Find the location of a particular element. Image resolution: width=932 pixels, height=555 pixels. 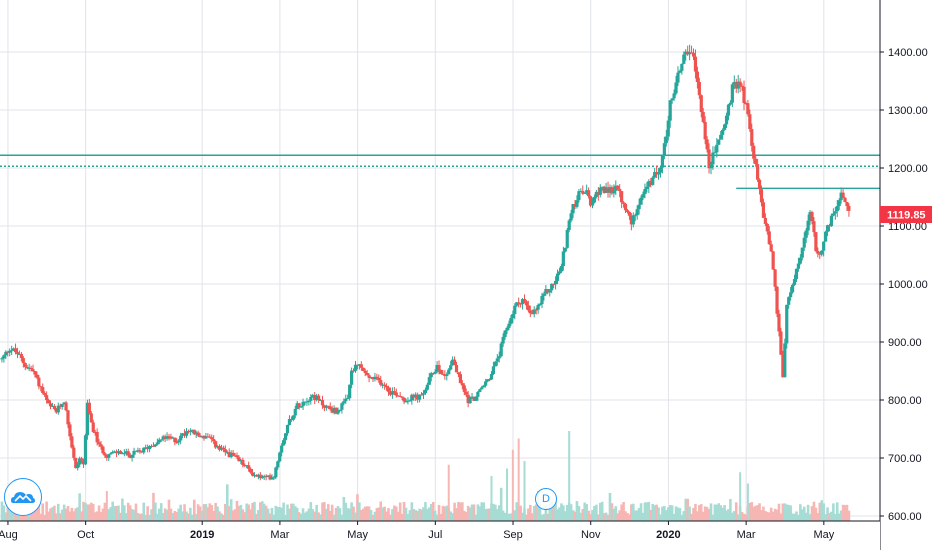

price-tick-label: 1300.00 is located at coordinates (908, 111).